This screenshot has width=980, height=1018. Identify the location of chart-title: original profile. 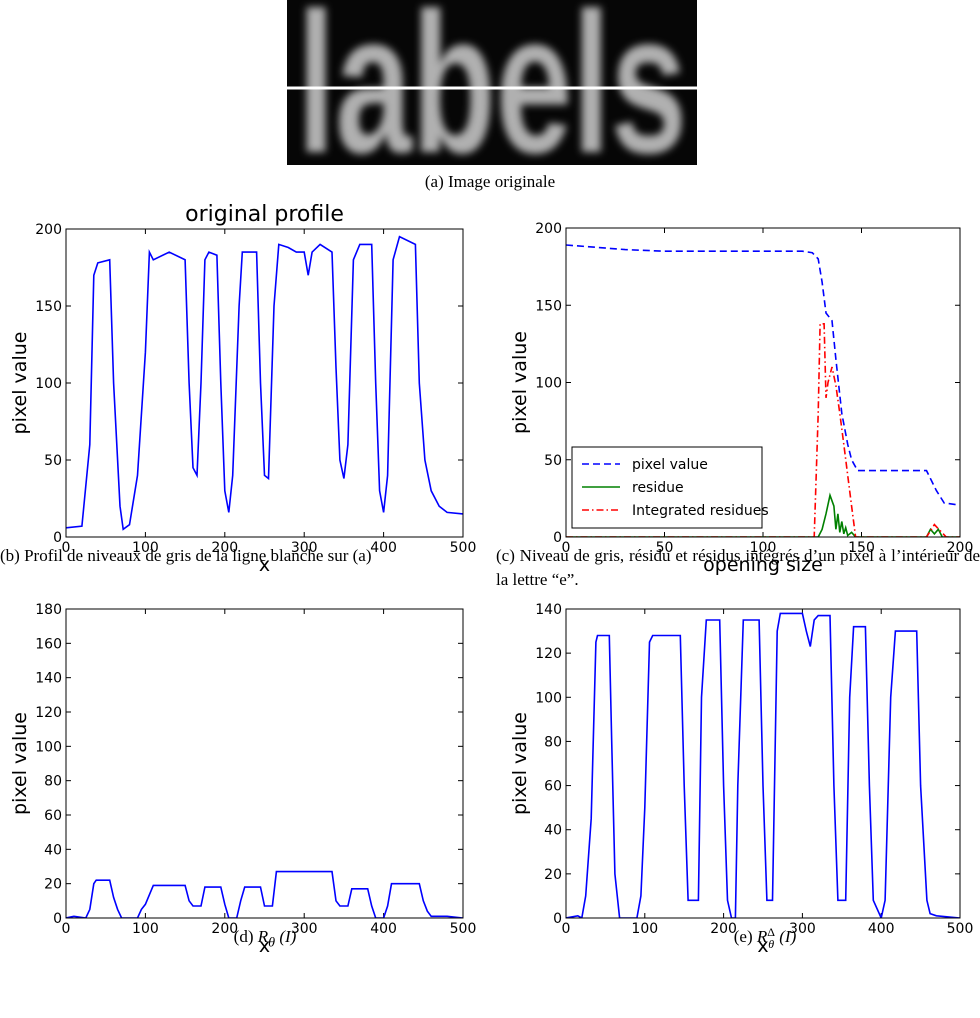
(264, 214).